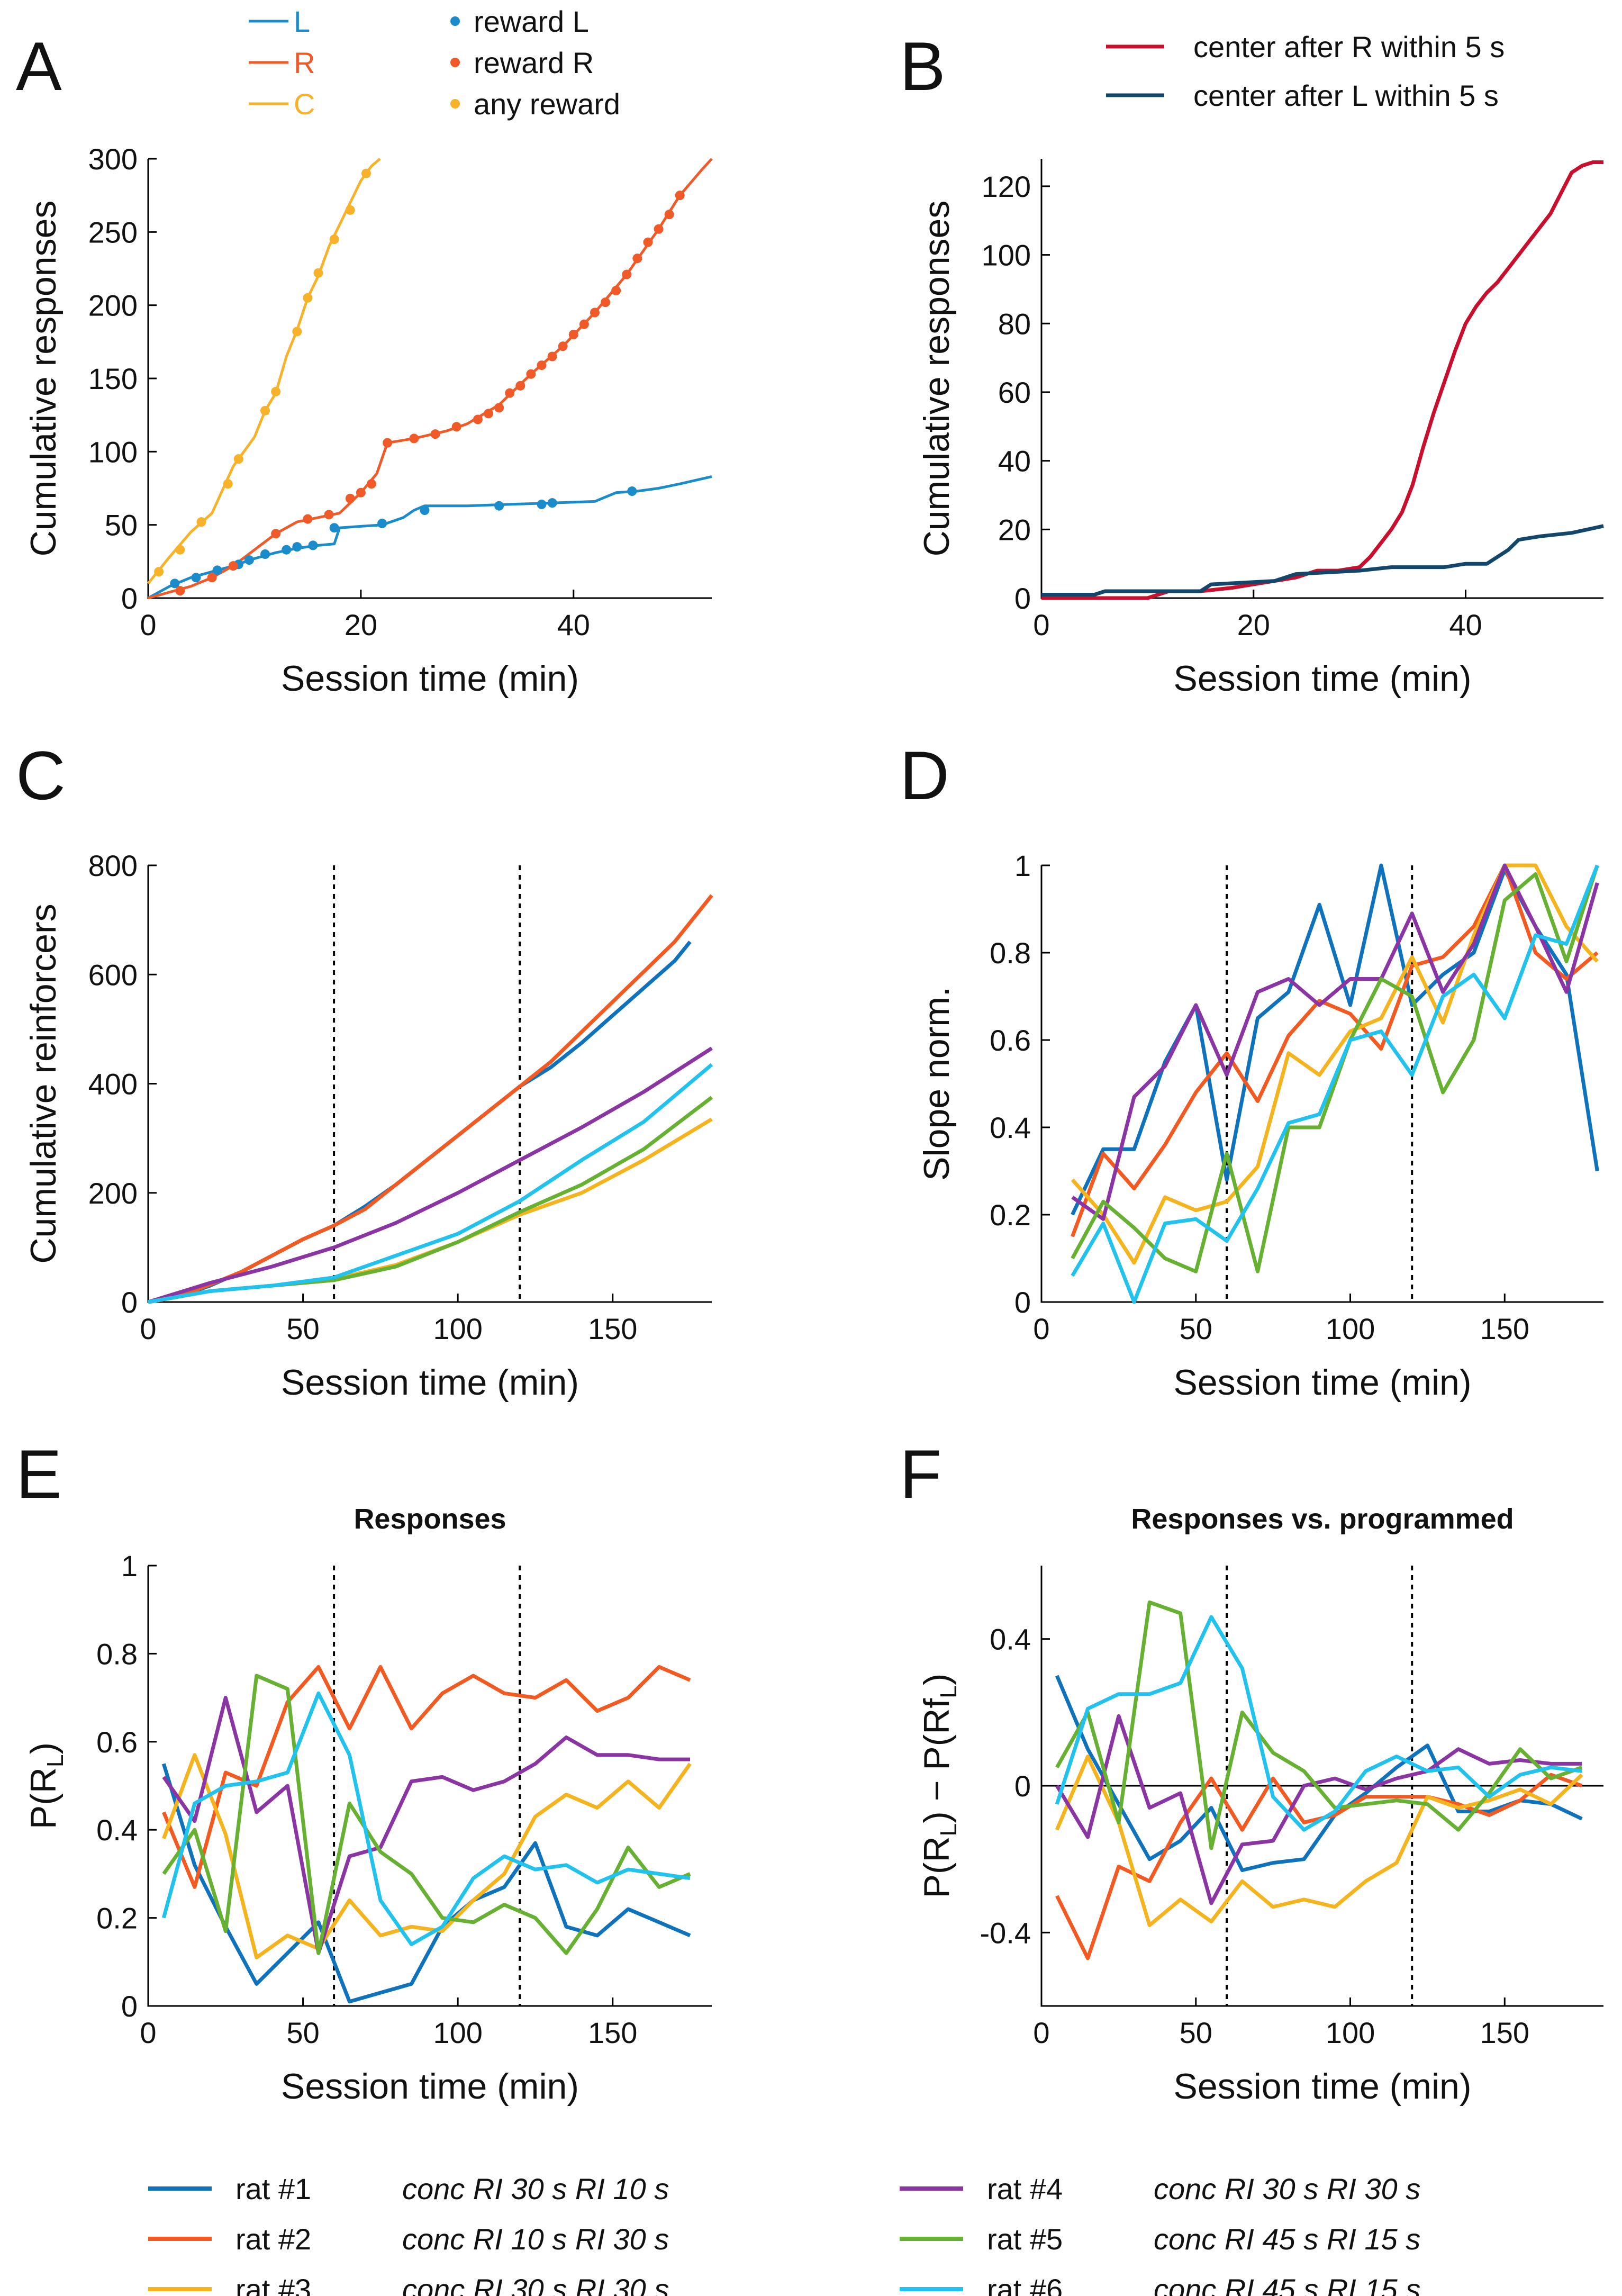 The height and width of the screenshot is (2296, 1622). I want to click on series-line-rat6, so click(430, 1183).